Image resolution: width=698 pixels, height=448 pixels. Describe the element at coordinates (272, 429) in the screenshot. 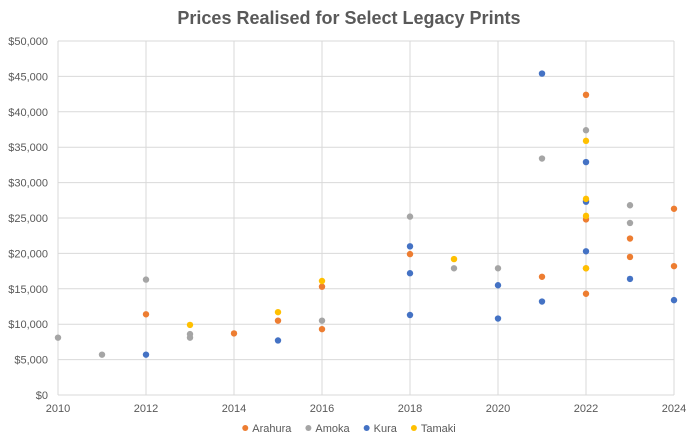

I see `legend-label-arahura: Arahura` at that location.